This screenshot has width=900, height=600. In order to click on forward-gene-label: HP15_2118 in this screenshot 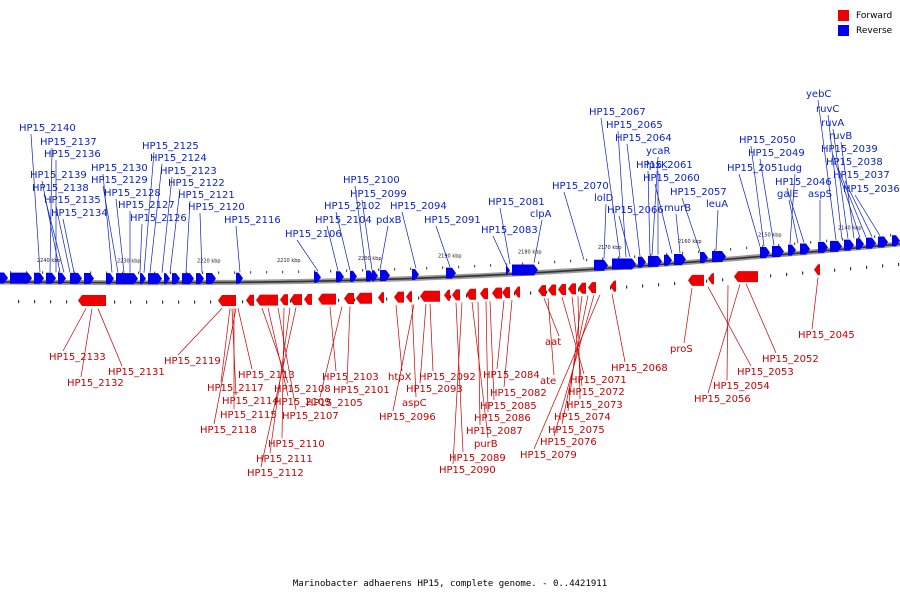, I will do `click(228, 430)`.